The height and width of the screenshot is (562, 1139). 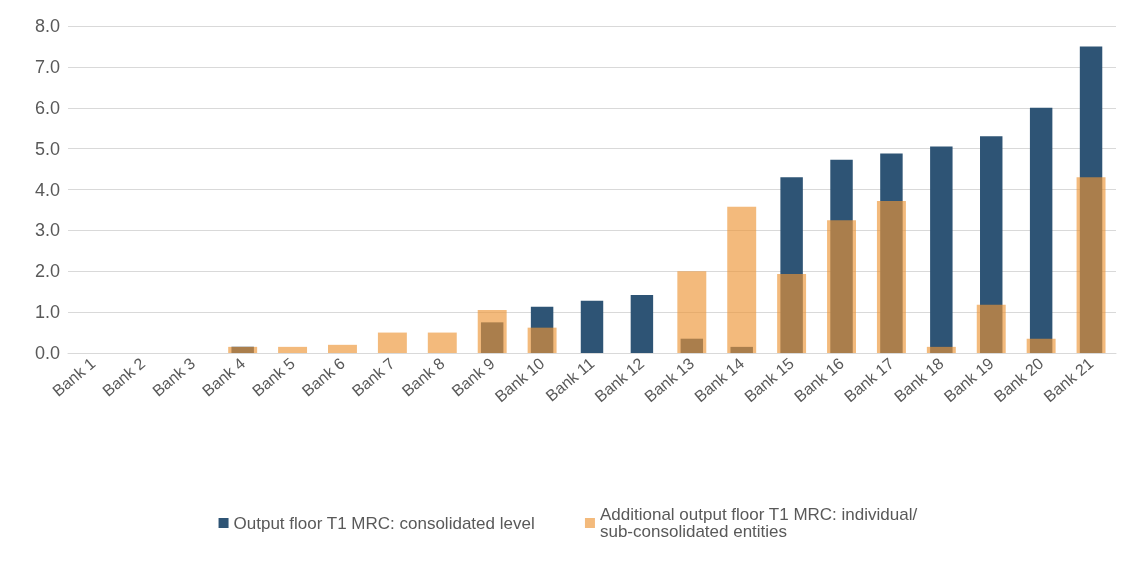 What do you see at coordinates (47, 26) in the screenshot?
I see `y-tick-label: 8.0` at bounding box center [47, 26].